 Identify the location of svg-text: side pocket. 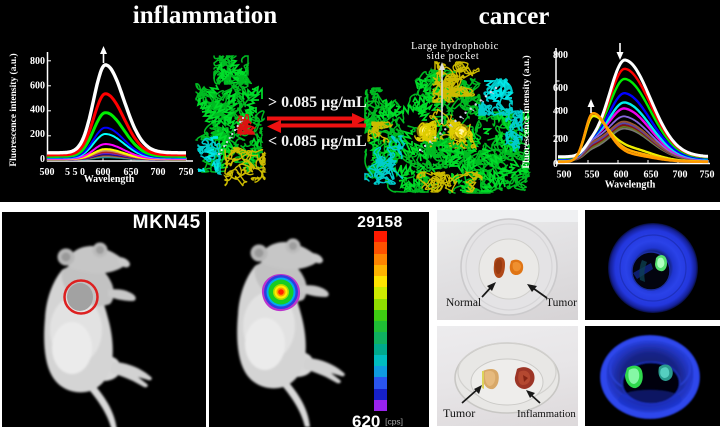
(453, 56).